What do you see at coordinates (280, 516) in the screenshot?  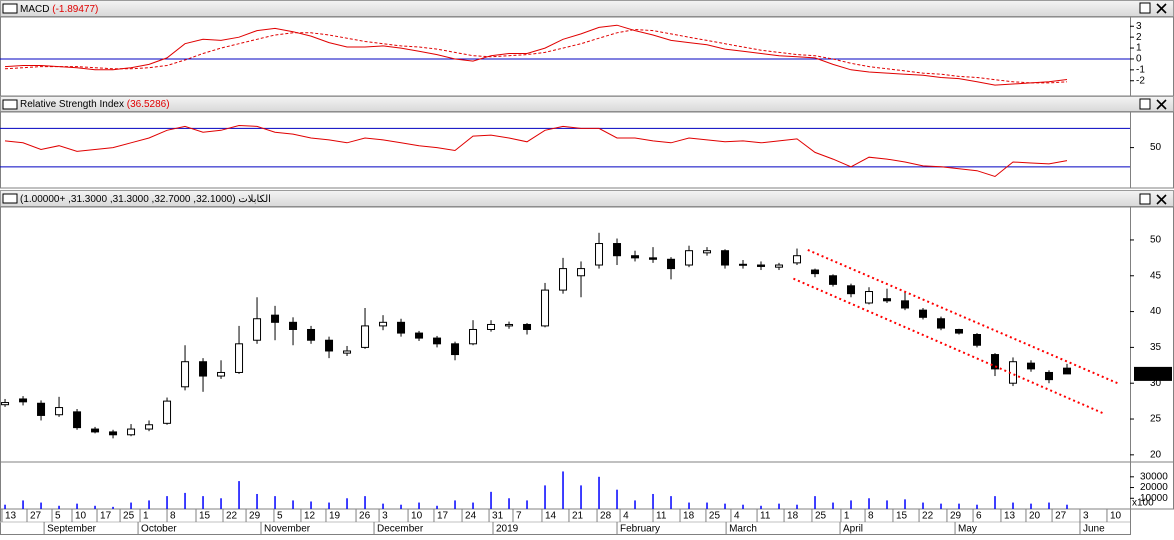 I see `x-tick-label: 5` at bounding box center [280, 516].